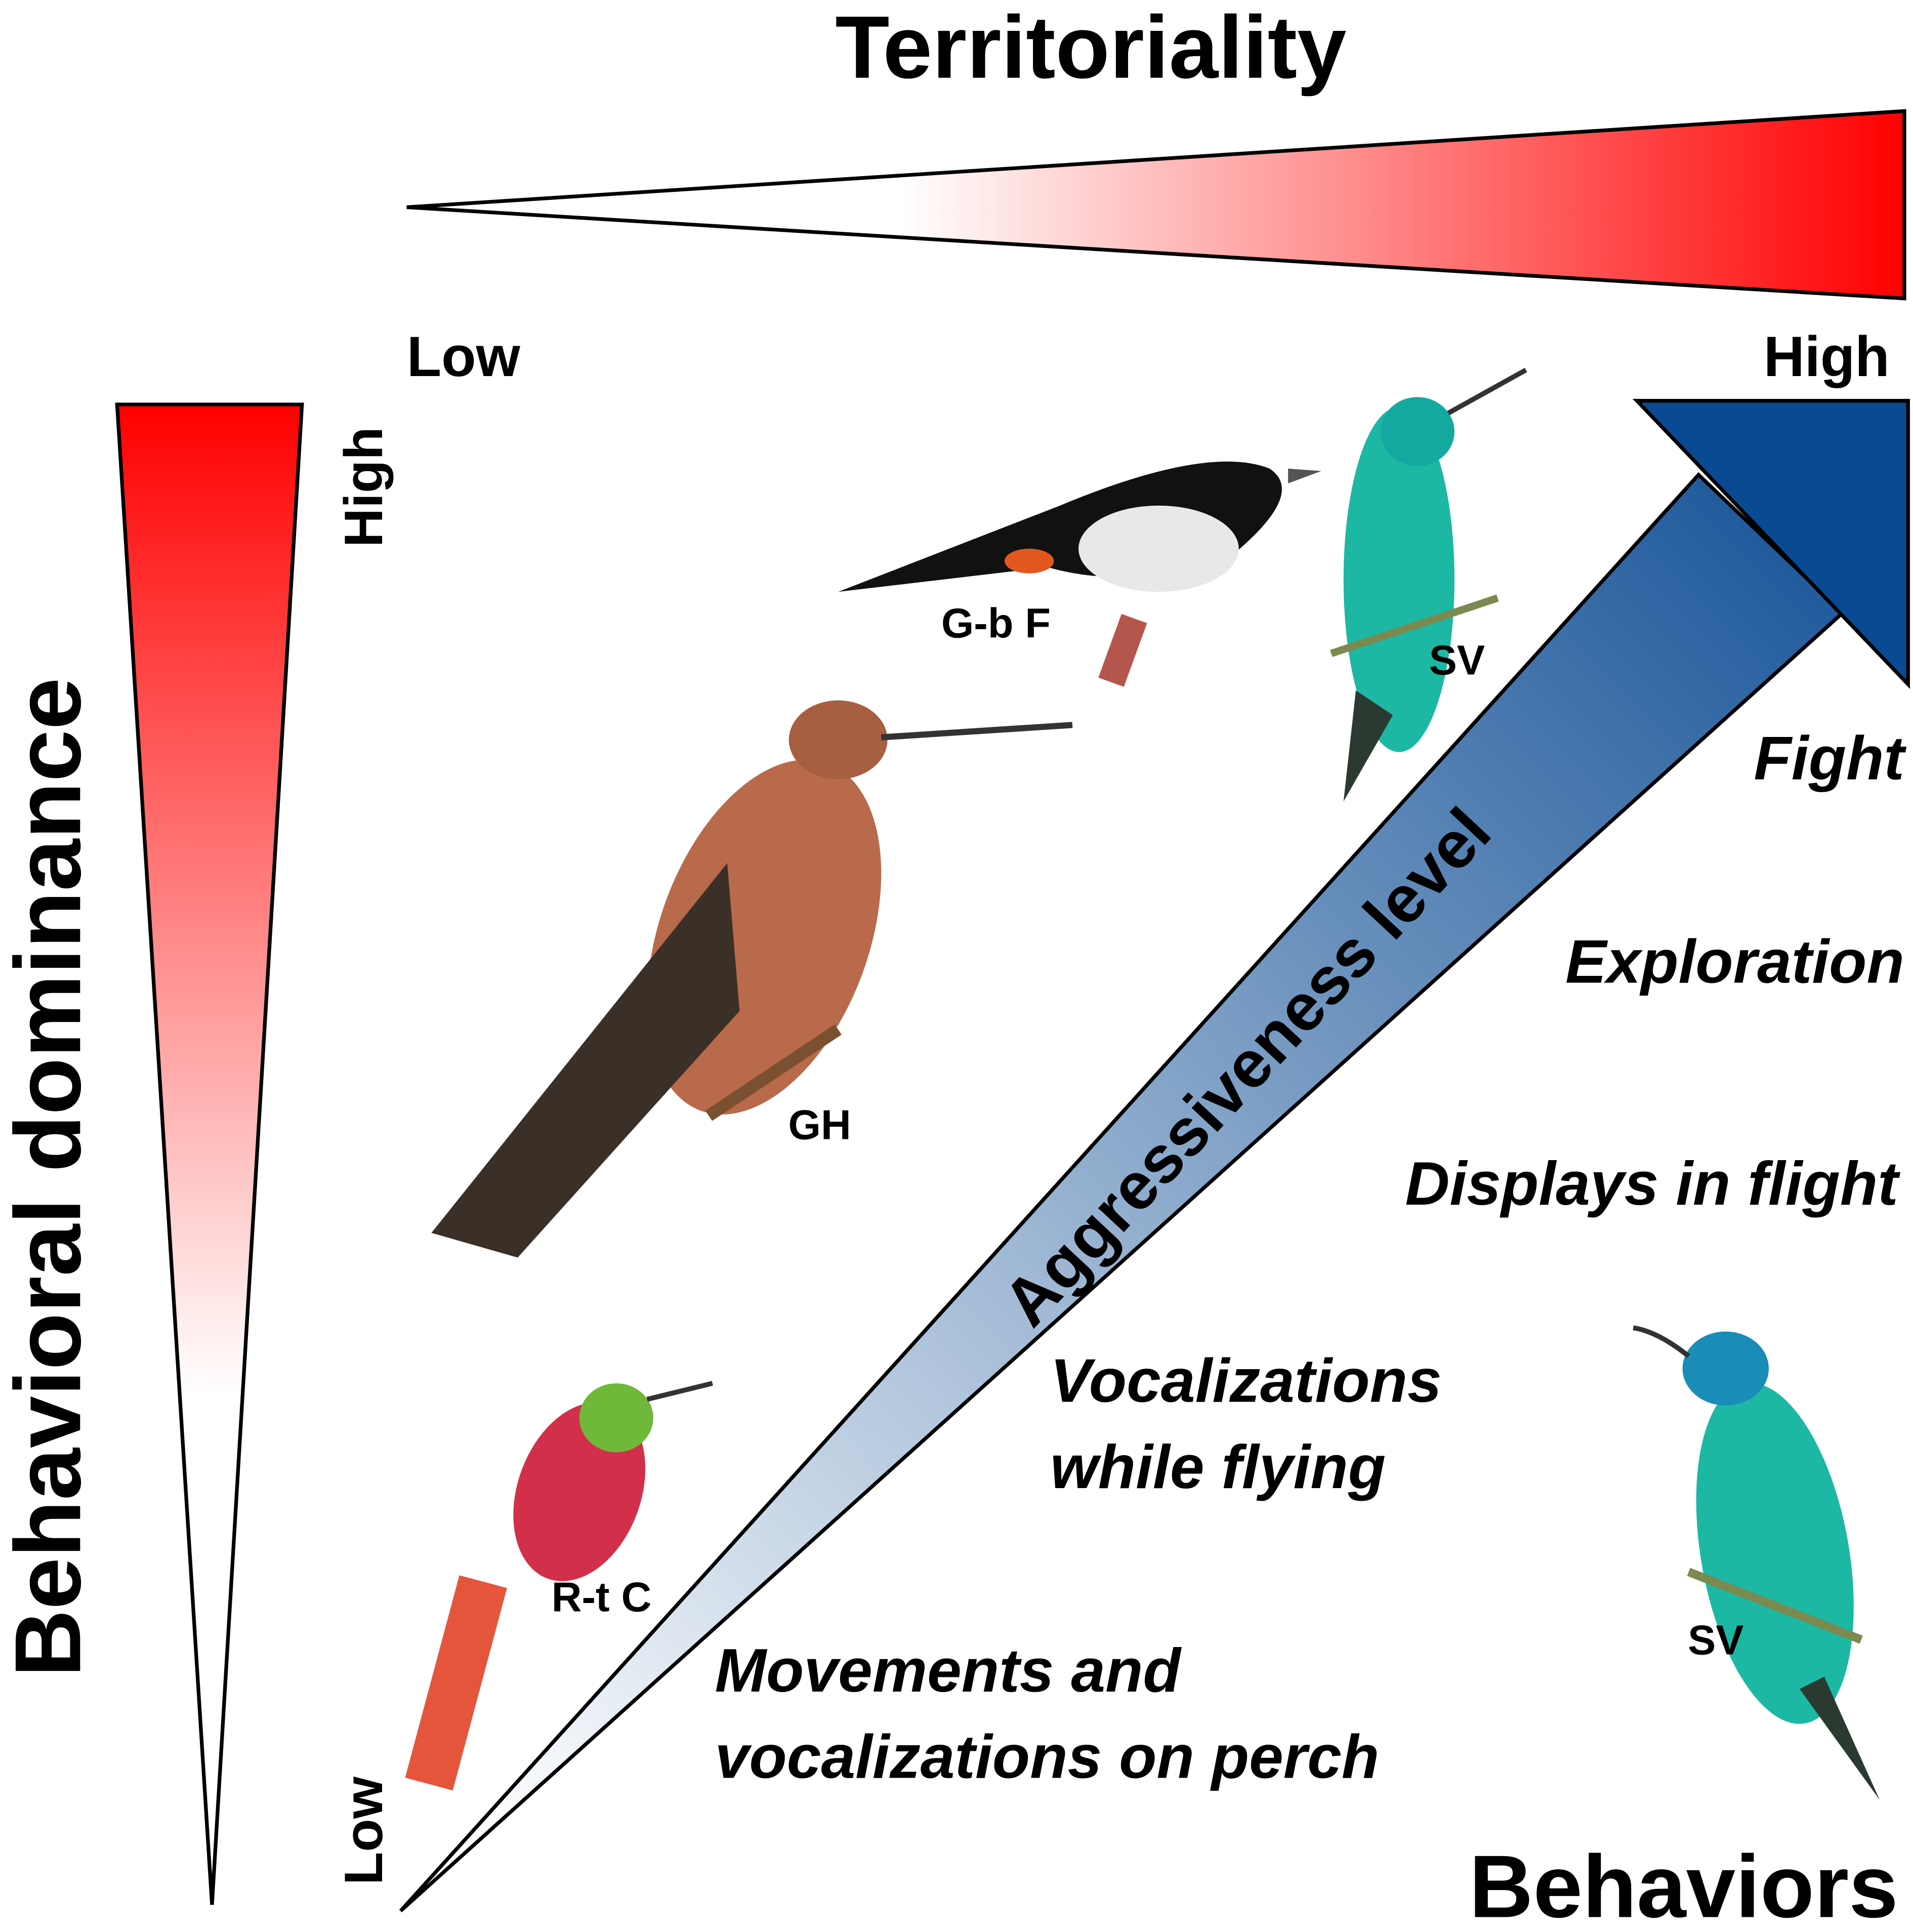 The width and height of the screenshot is (1913, 1932). Describe the element at coordinates (1218, 1466) in the screenshot. I see `behavior: while flying` at that location.